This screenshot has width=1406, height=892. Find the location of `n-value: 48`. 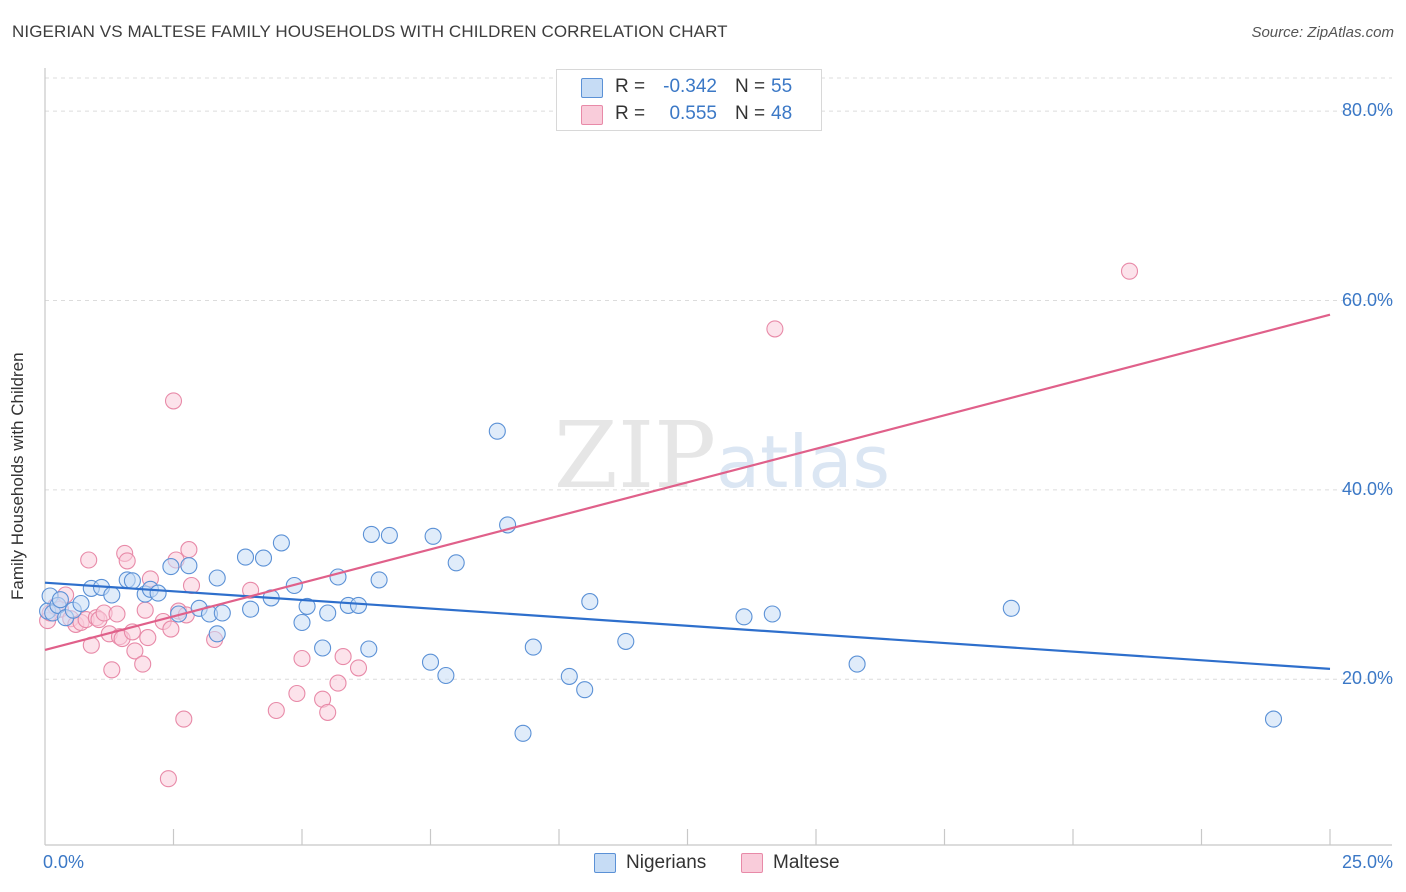

n-value: 48 is located at coordinates (782, 113).